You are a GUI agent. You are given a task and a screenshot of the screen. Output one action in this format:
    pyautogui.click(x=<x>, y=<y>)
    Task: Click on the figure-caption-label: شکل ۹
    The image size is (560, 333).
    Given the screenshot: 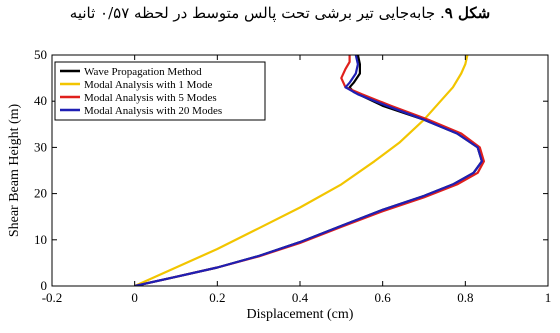 What is the action you would take?
    pyautogui.click(x=467, y=13)
    